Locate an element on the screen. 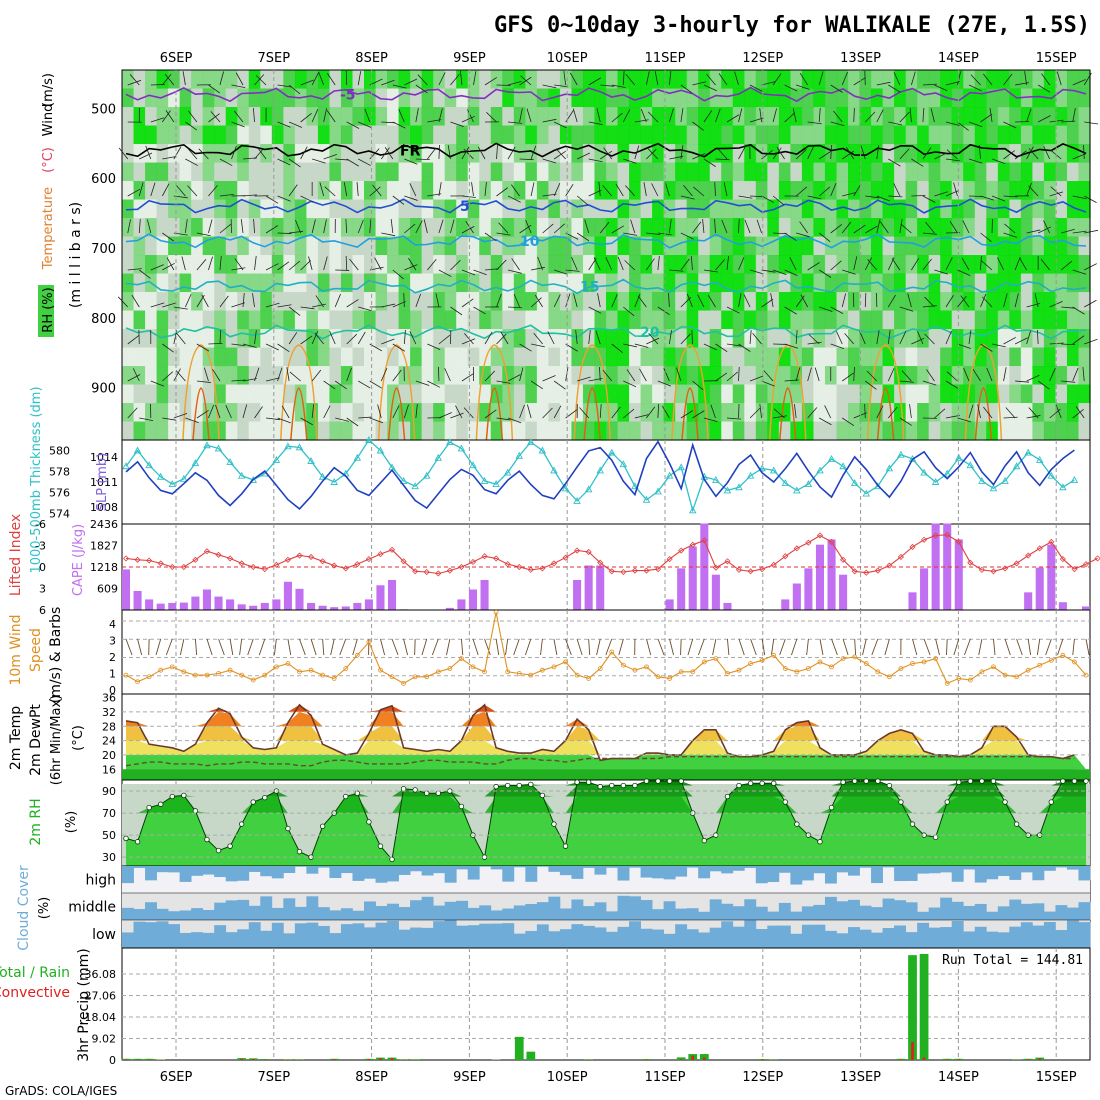 Image resolution: width=1100 pixels, height=1100 pixels. rh-tick-label: 90 is located at coordinates (109, 791).